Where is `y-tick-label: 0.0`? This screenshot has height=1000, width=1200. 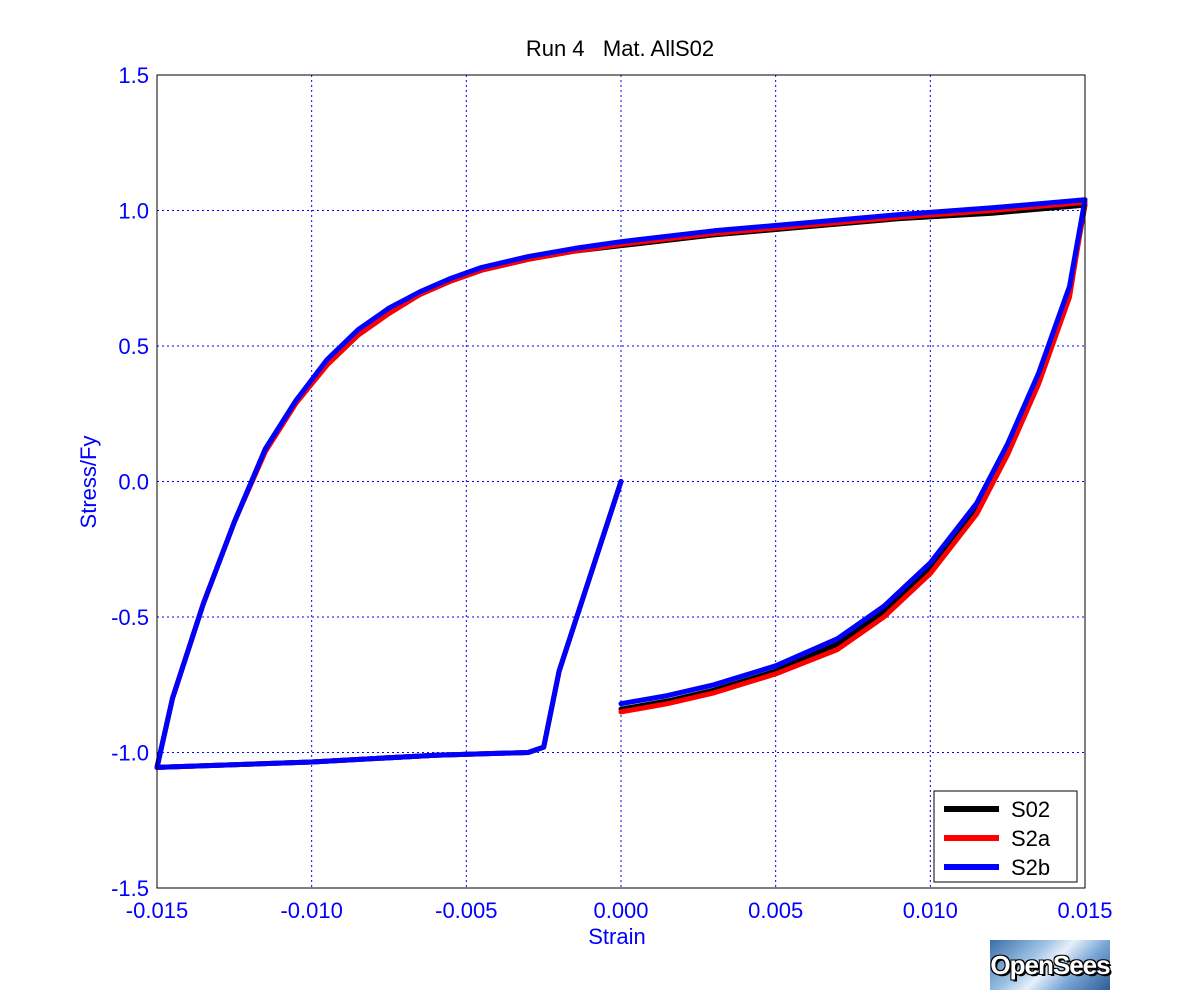 y-tick-label: 0.0 is located at coordinates (133, 482).